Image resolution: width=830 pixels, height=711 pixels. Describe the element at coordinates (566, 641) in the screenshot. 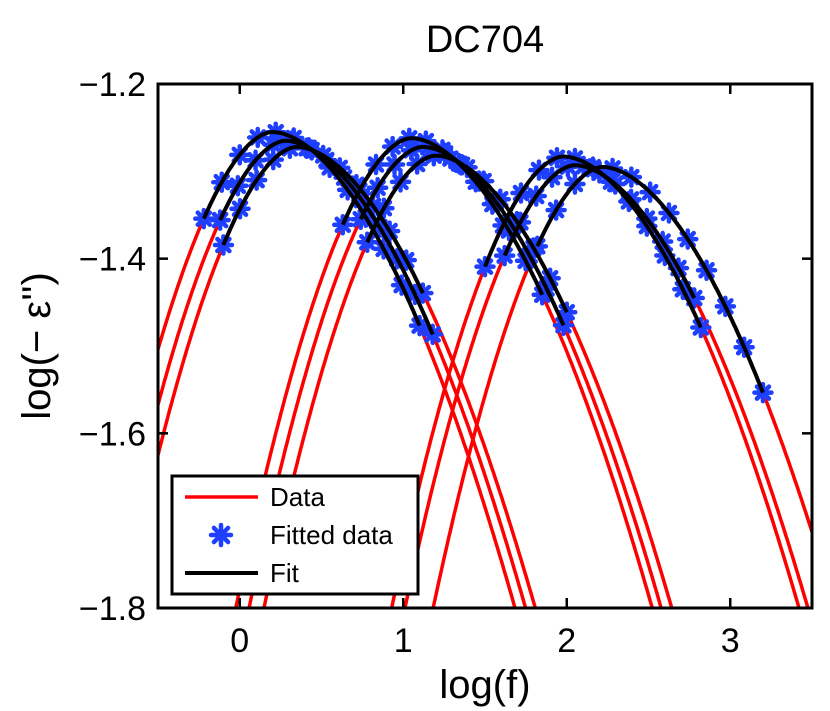

I see `x-tick-label: 2` at that location.